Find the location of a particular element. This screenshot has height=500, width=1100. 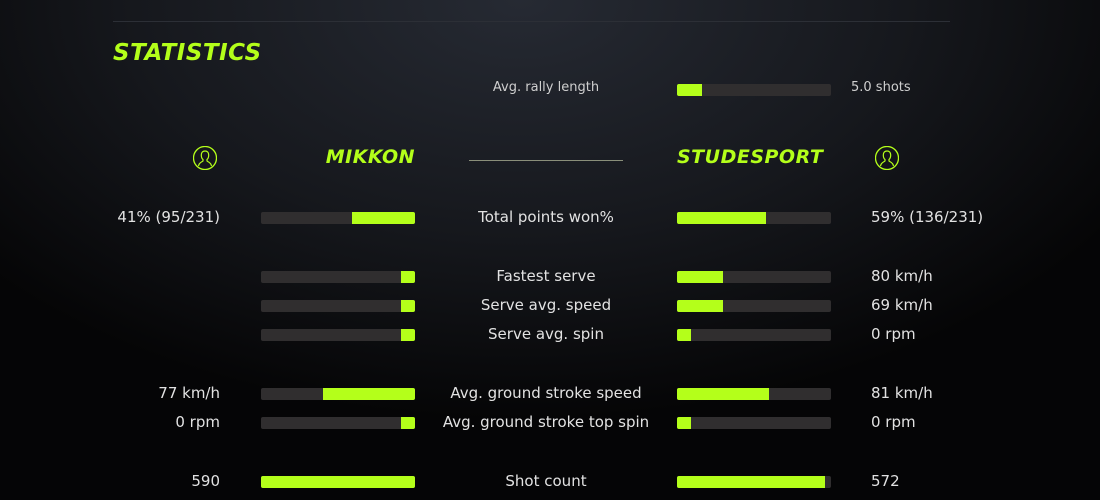

stat-label: Serve avg. speed is located at coordinates (546, 305).